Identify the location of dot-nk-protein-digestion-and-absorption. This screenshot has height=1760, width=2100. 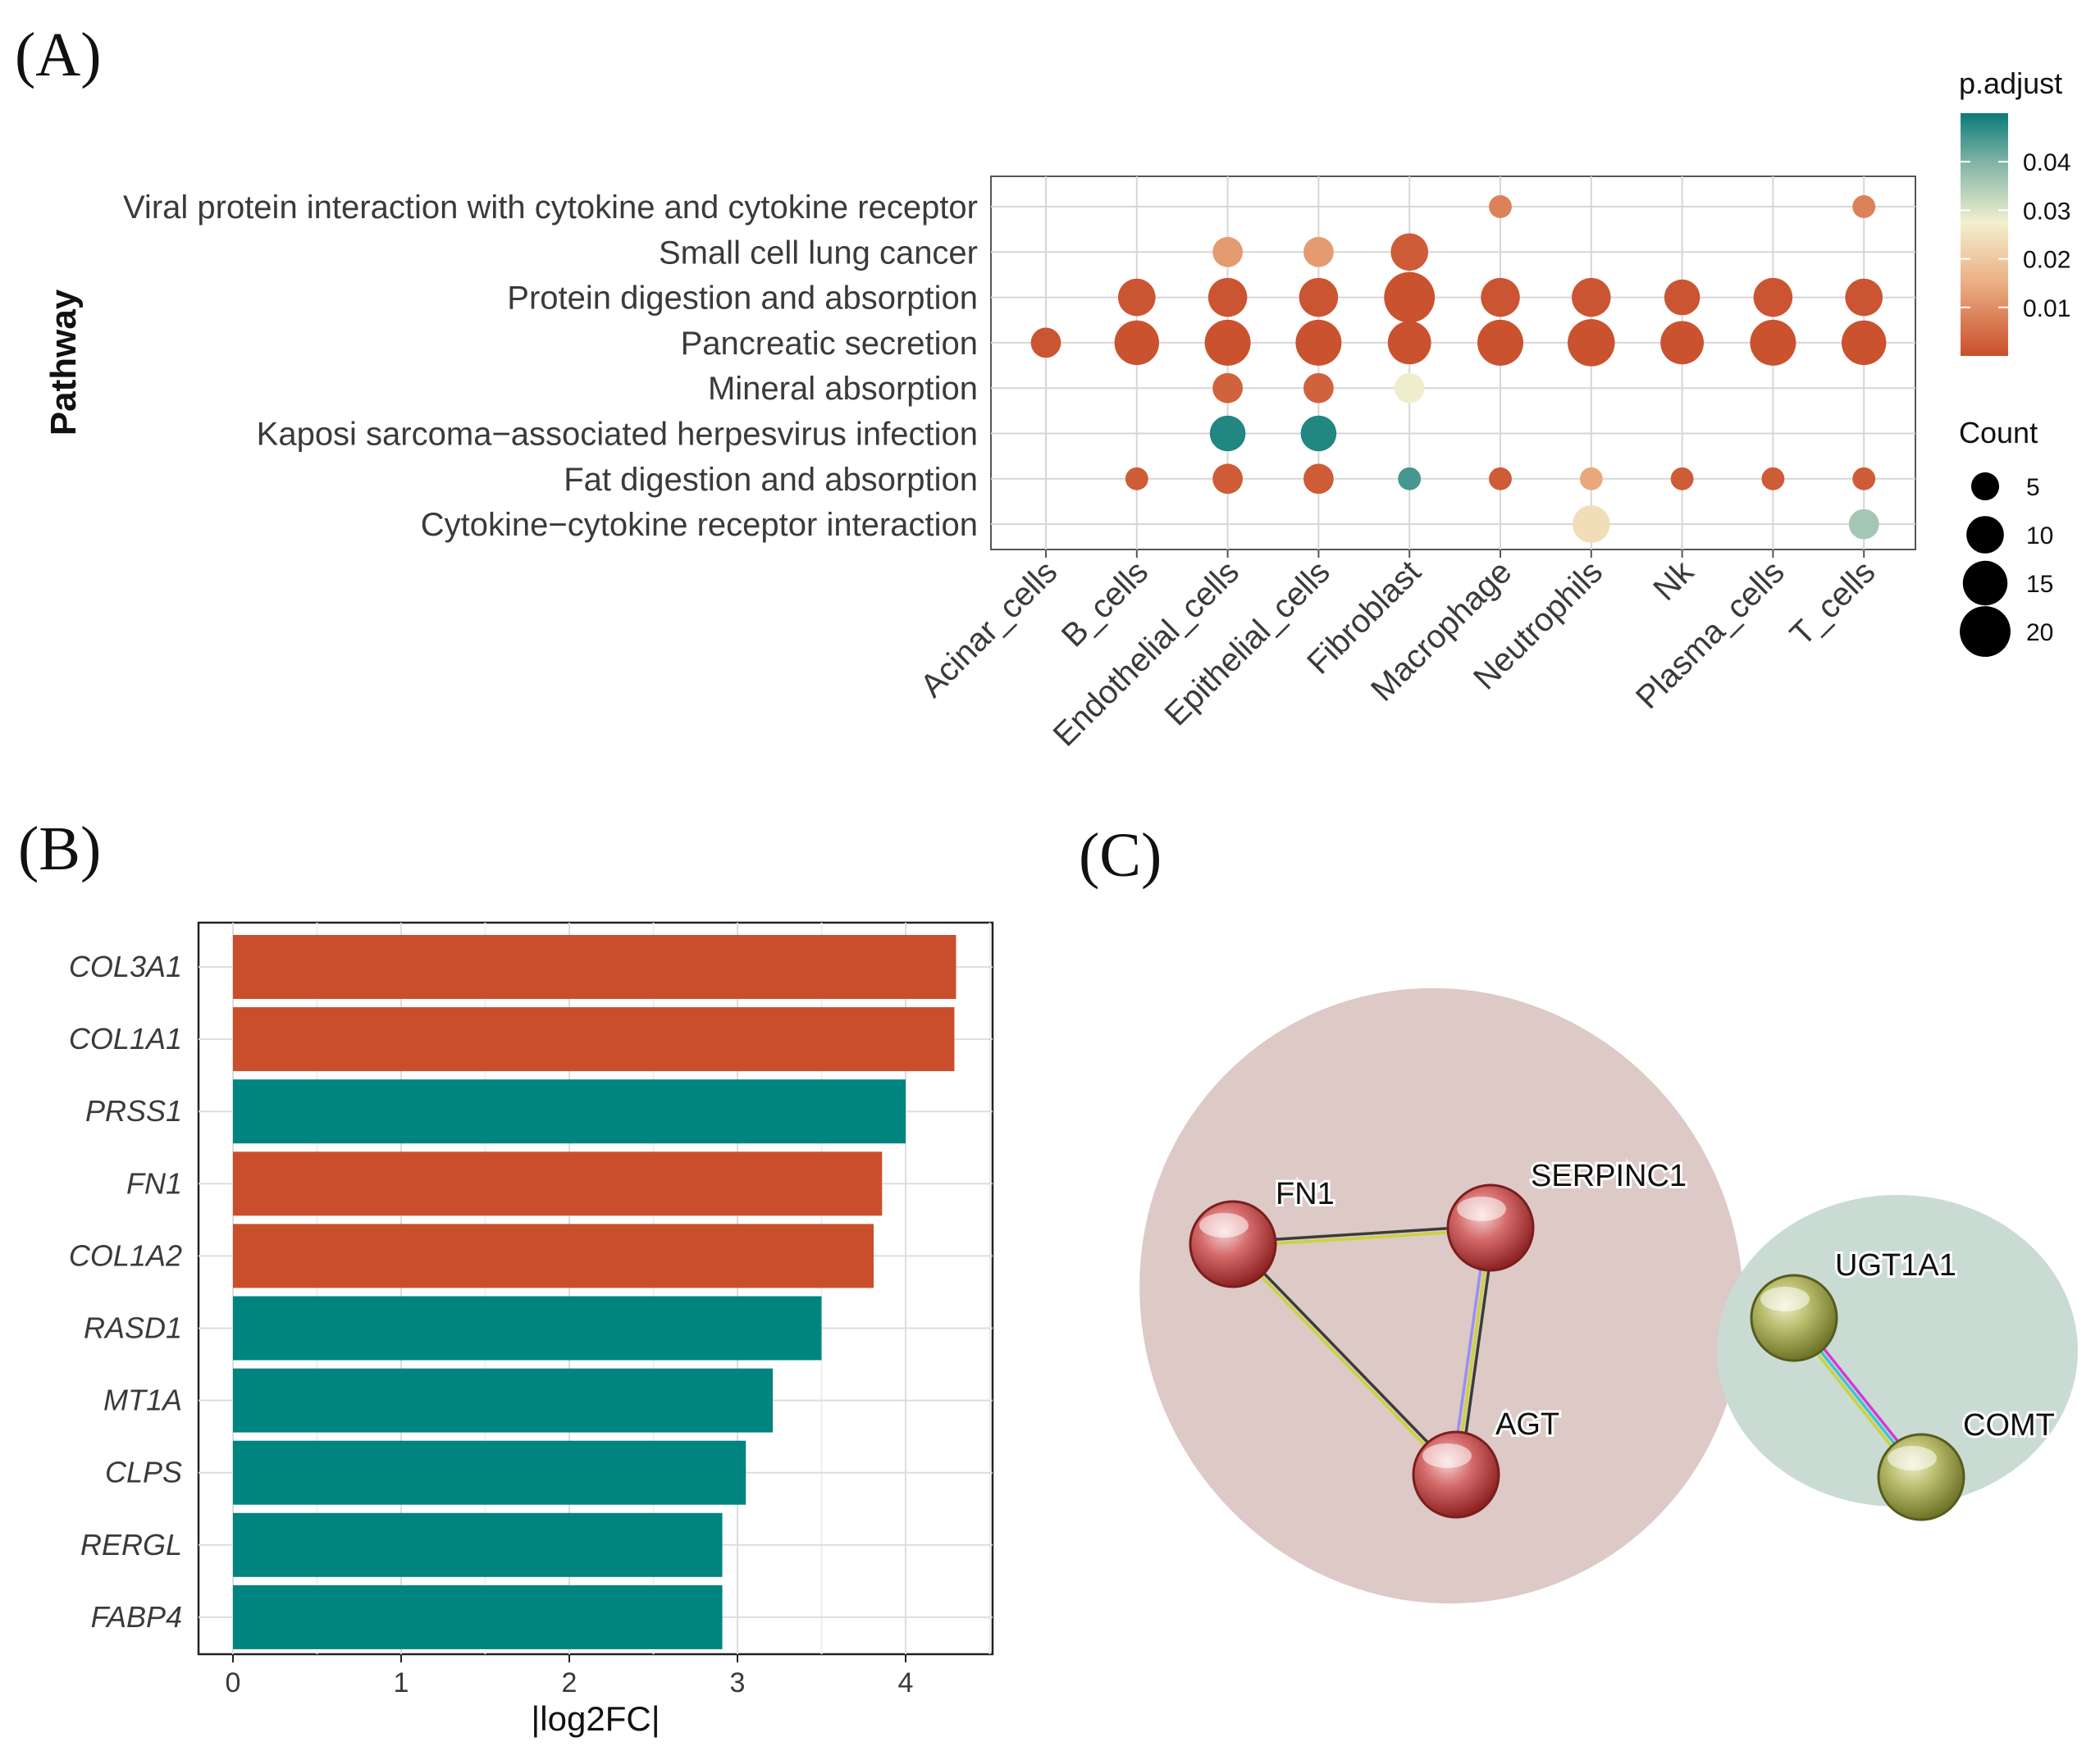
(1683, 297).